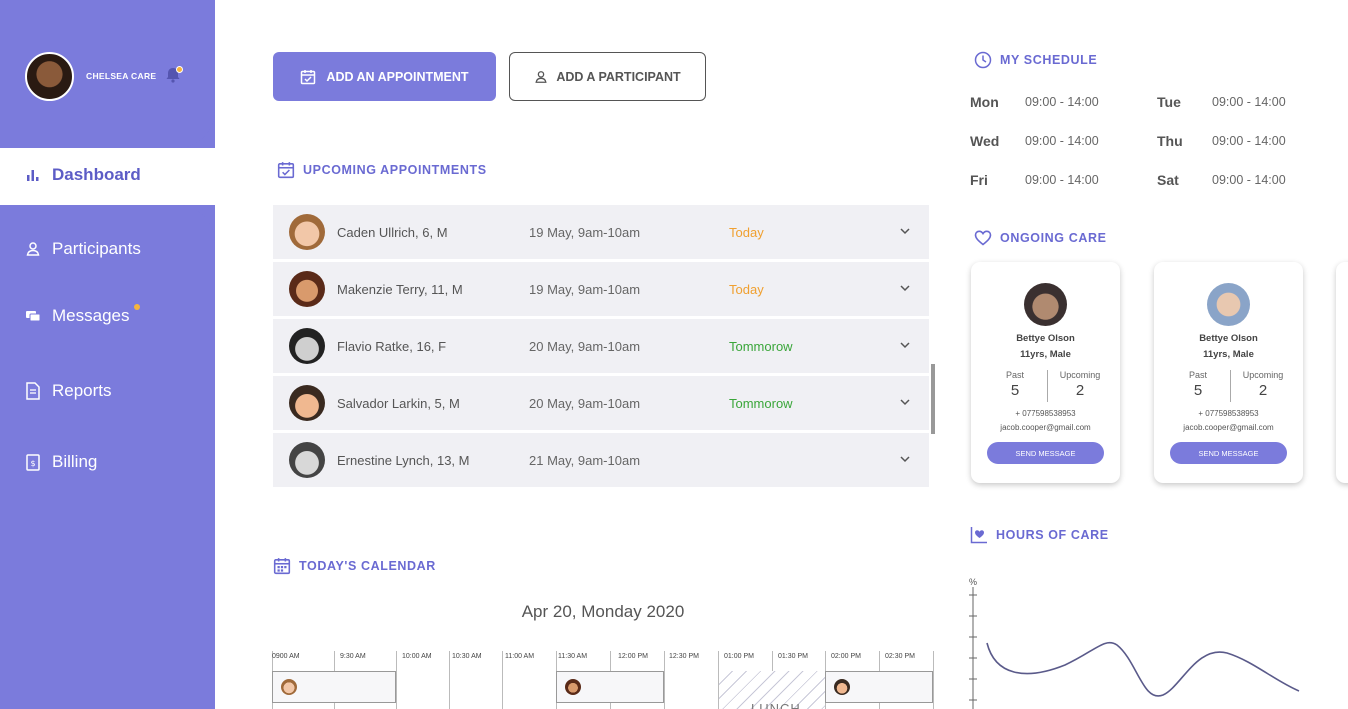 The height and width of the screenshot is (709, 1348). What do you see at coordinates (973, 582) in the screenshot?
I see `chart-unit-label: %` at bounding box center [973, 582].